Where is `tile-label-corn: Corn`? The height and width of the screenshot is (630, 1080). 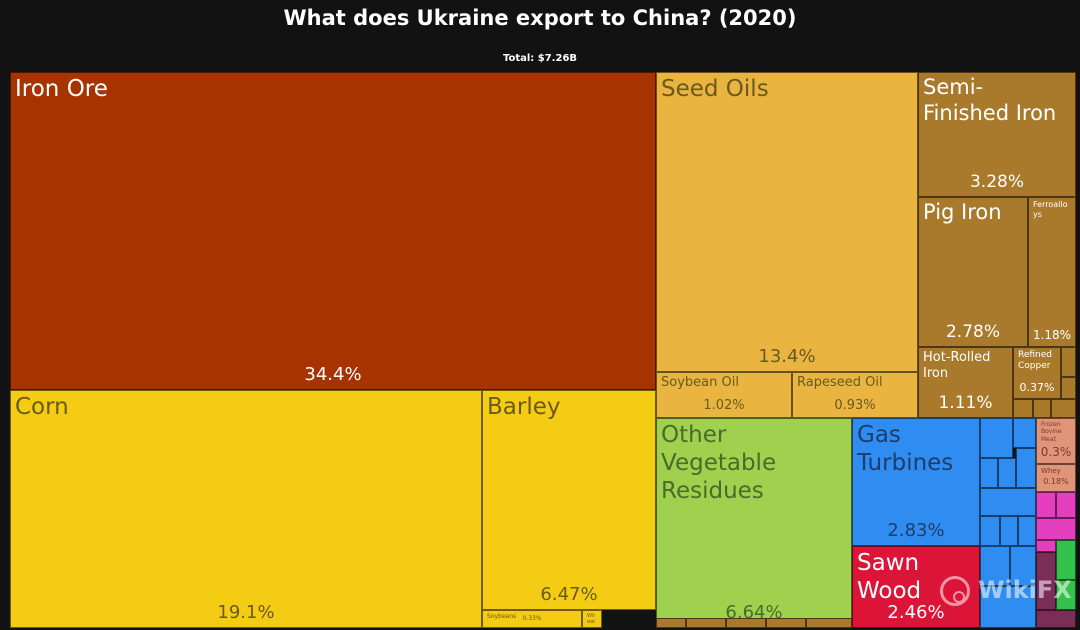
tile-label-corn: Corn is located at coordinates (42, 407).